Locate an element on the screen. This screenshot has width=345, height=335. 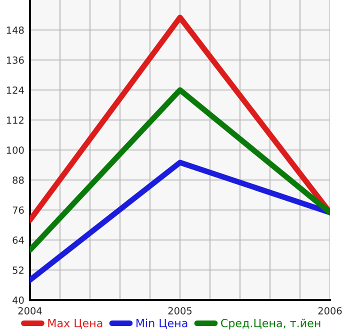
y-tick-label: 112 is located at coordinates (15, 120).